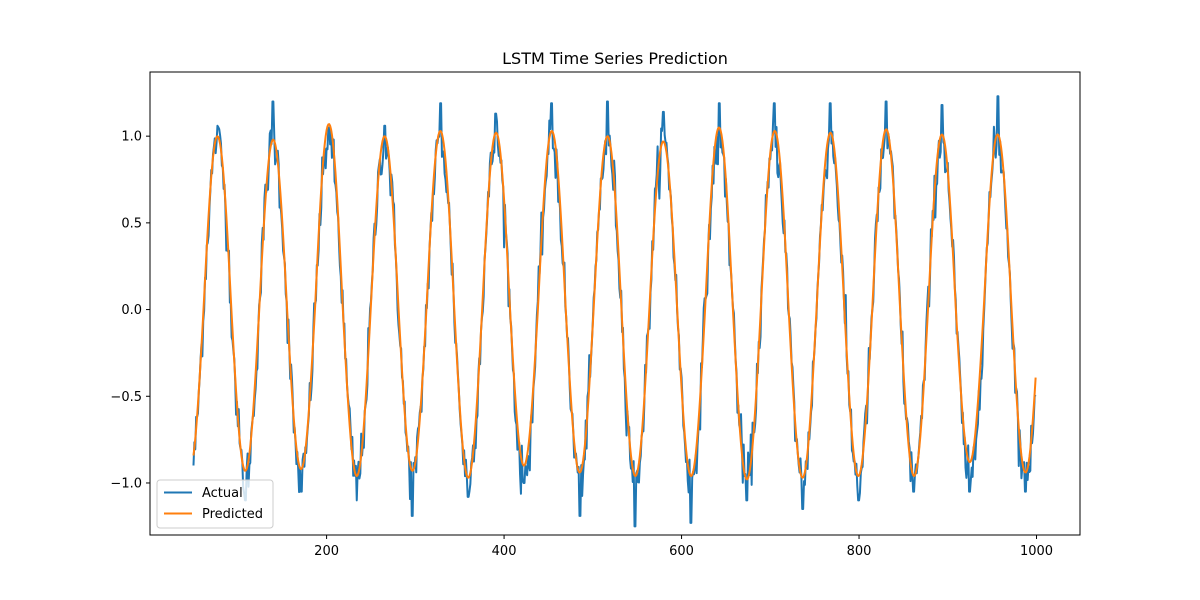  Describe the element at coordinates (615, 58) in the screenshot. I see `chart-title: LSTM Time Series Prediction` at that location.